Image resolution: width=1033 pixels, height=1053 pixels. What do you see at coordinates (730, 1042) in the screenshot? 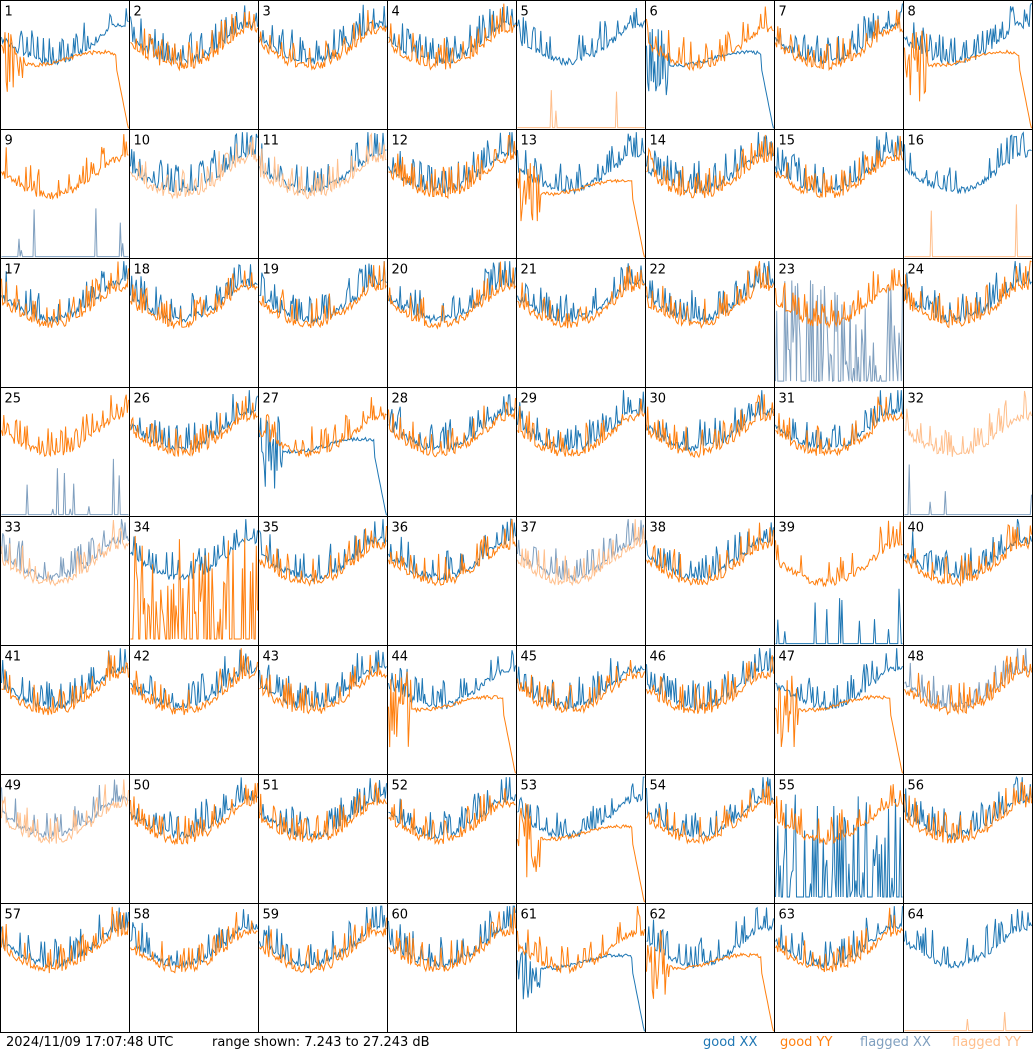
I see `legend-good-xx: good XX` at bounding box center [730, 1042].